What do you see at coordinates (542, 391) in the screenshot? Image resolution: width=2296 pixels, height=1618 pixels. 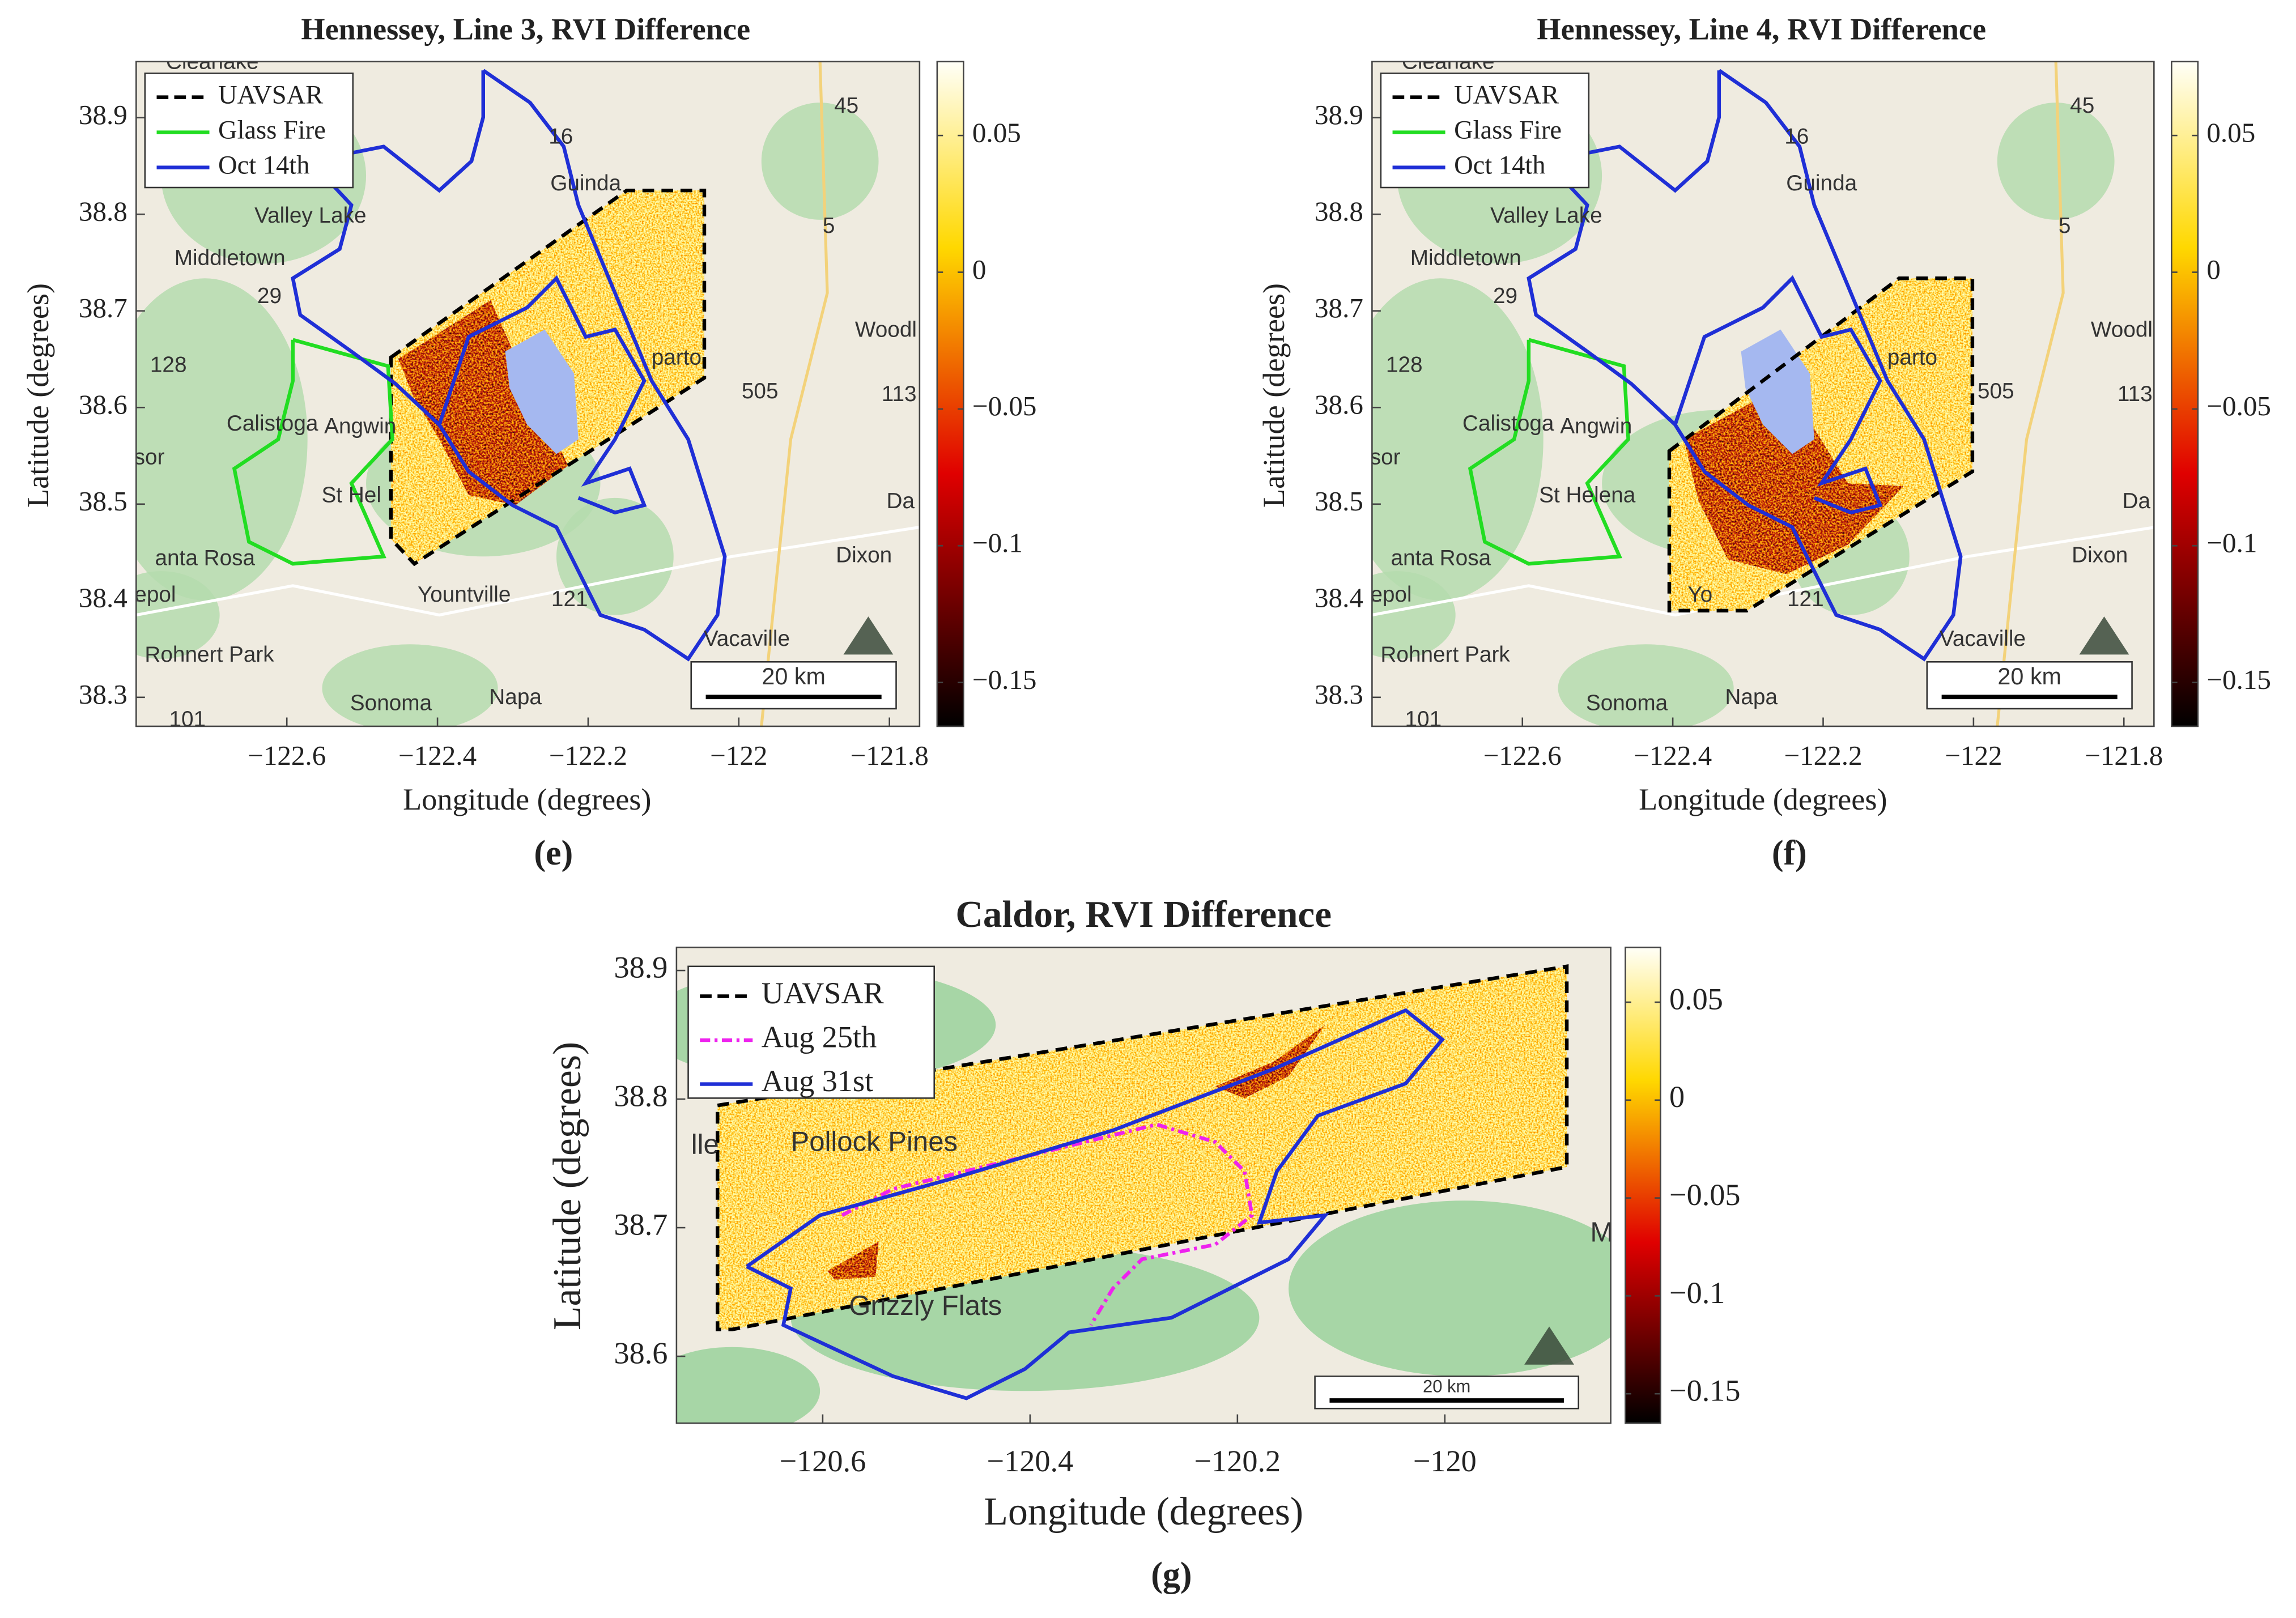 I see `lake` at bounding box center [542, 391].